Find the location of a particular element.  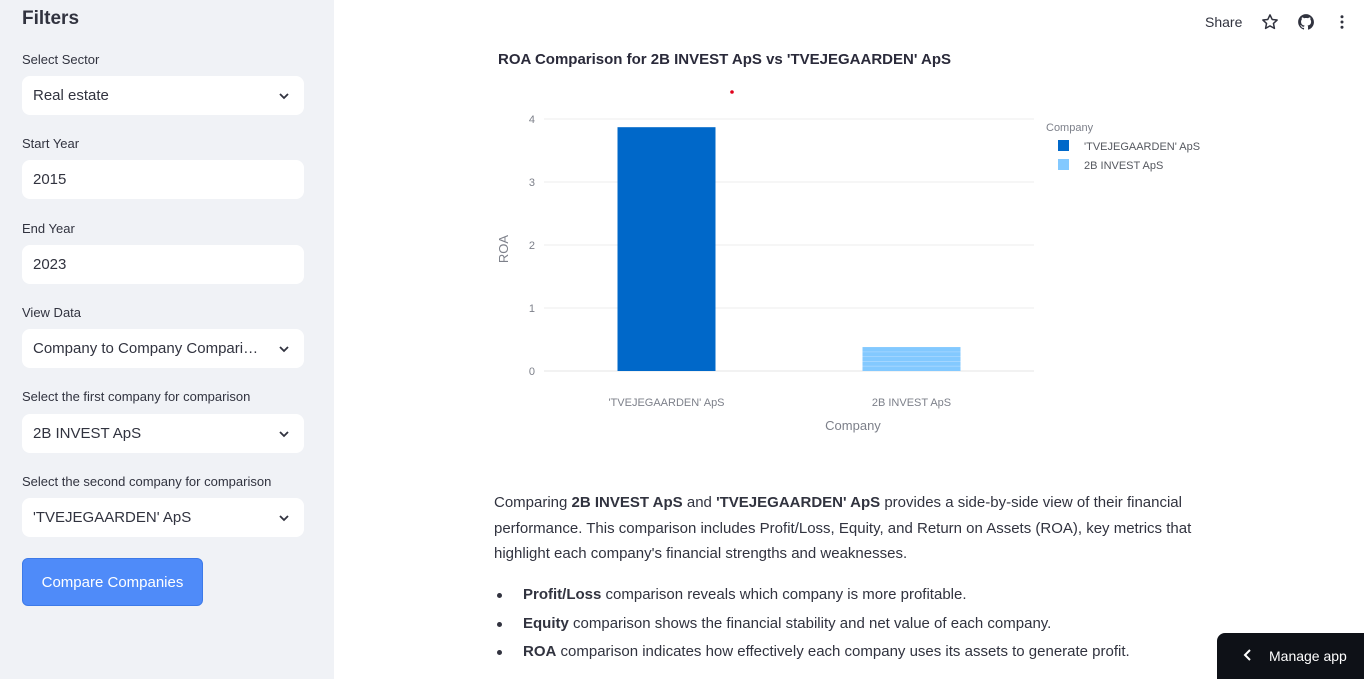

y-axis-label: ROA is located at coordinates (503, 249).